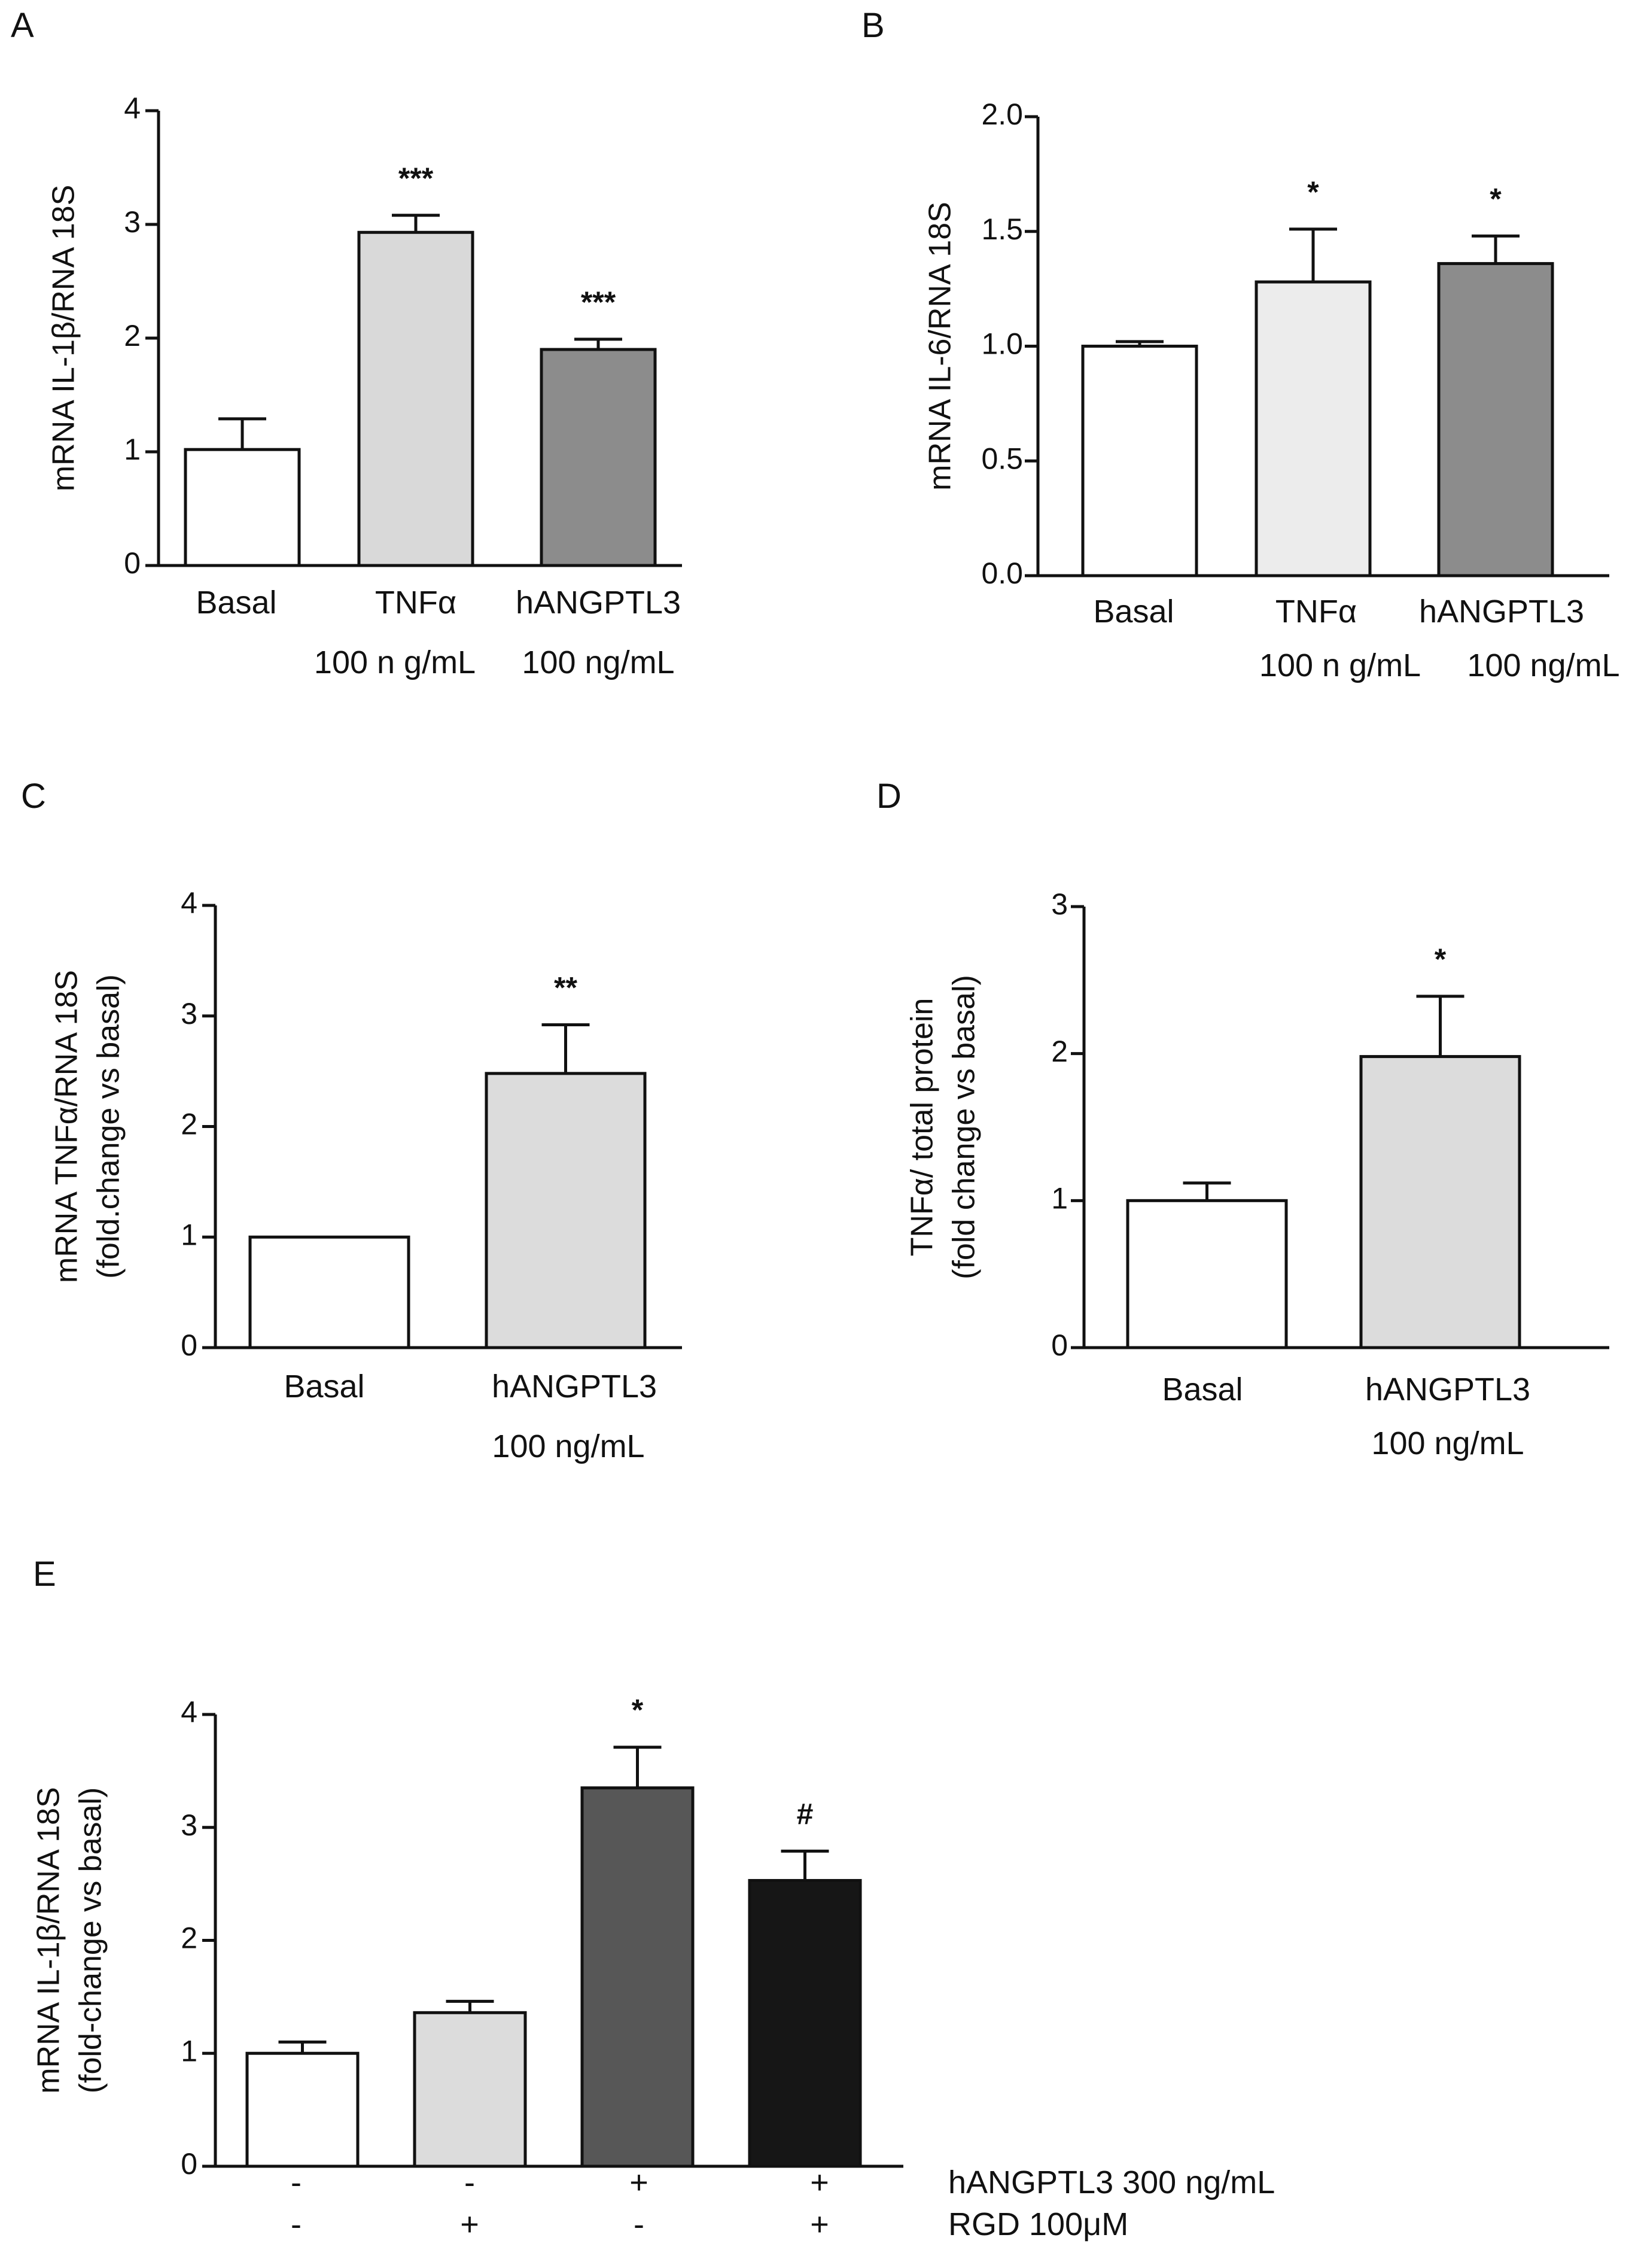 Image resolution: width=1632 pixels, height=2268 pixels. I want to click on condition-label: RGD 100μM, so click(1038, 2224).